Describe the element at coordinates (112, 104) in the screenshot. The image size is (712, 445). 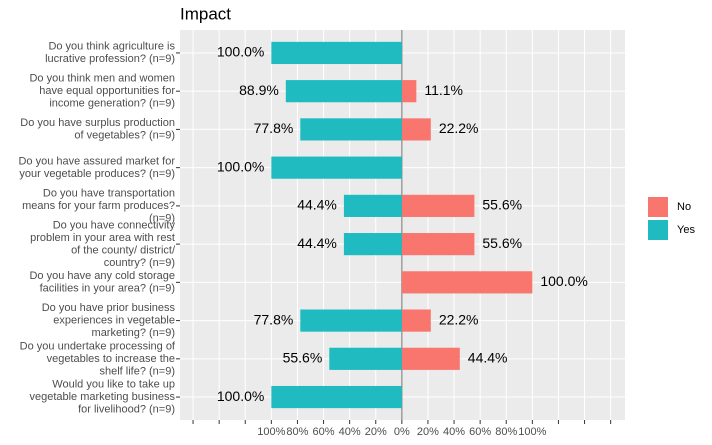
I see `label-line: income generation? (n=9)` at that location.